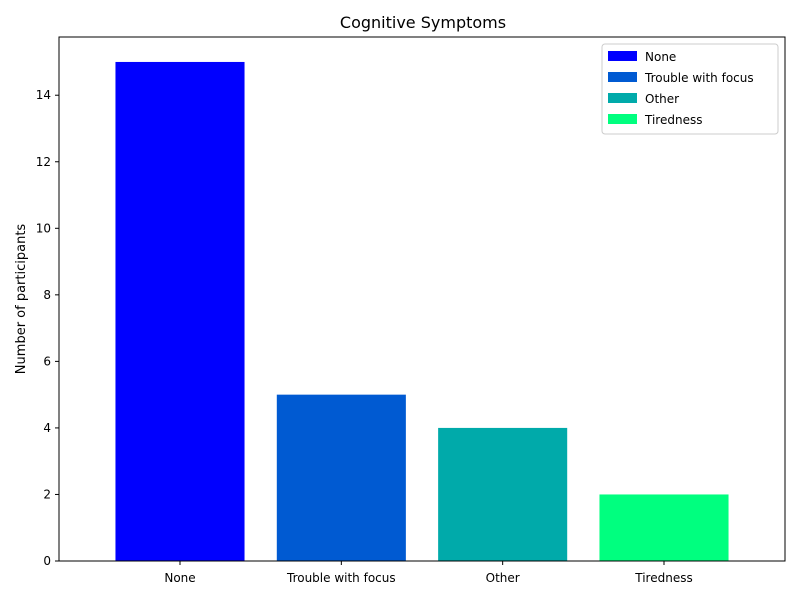 This screenshot has height=604, width=800. I want to click on y-tick-label: 12, so click(43, 162).